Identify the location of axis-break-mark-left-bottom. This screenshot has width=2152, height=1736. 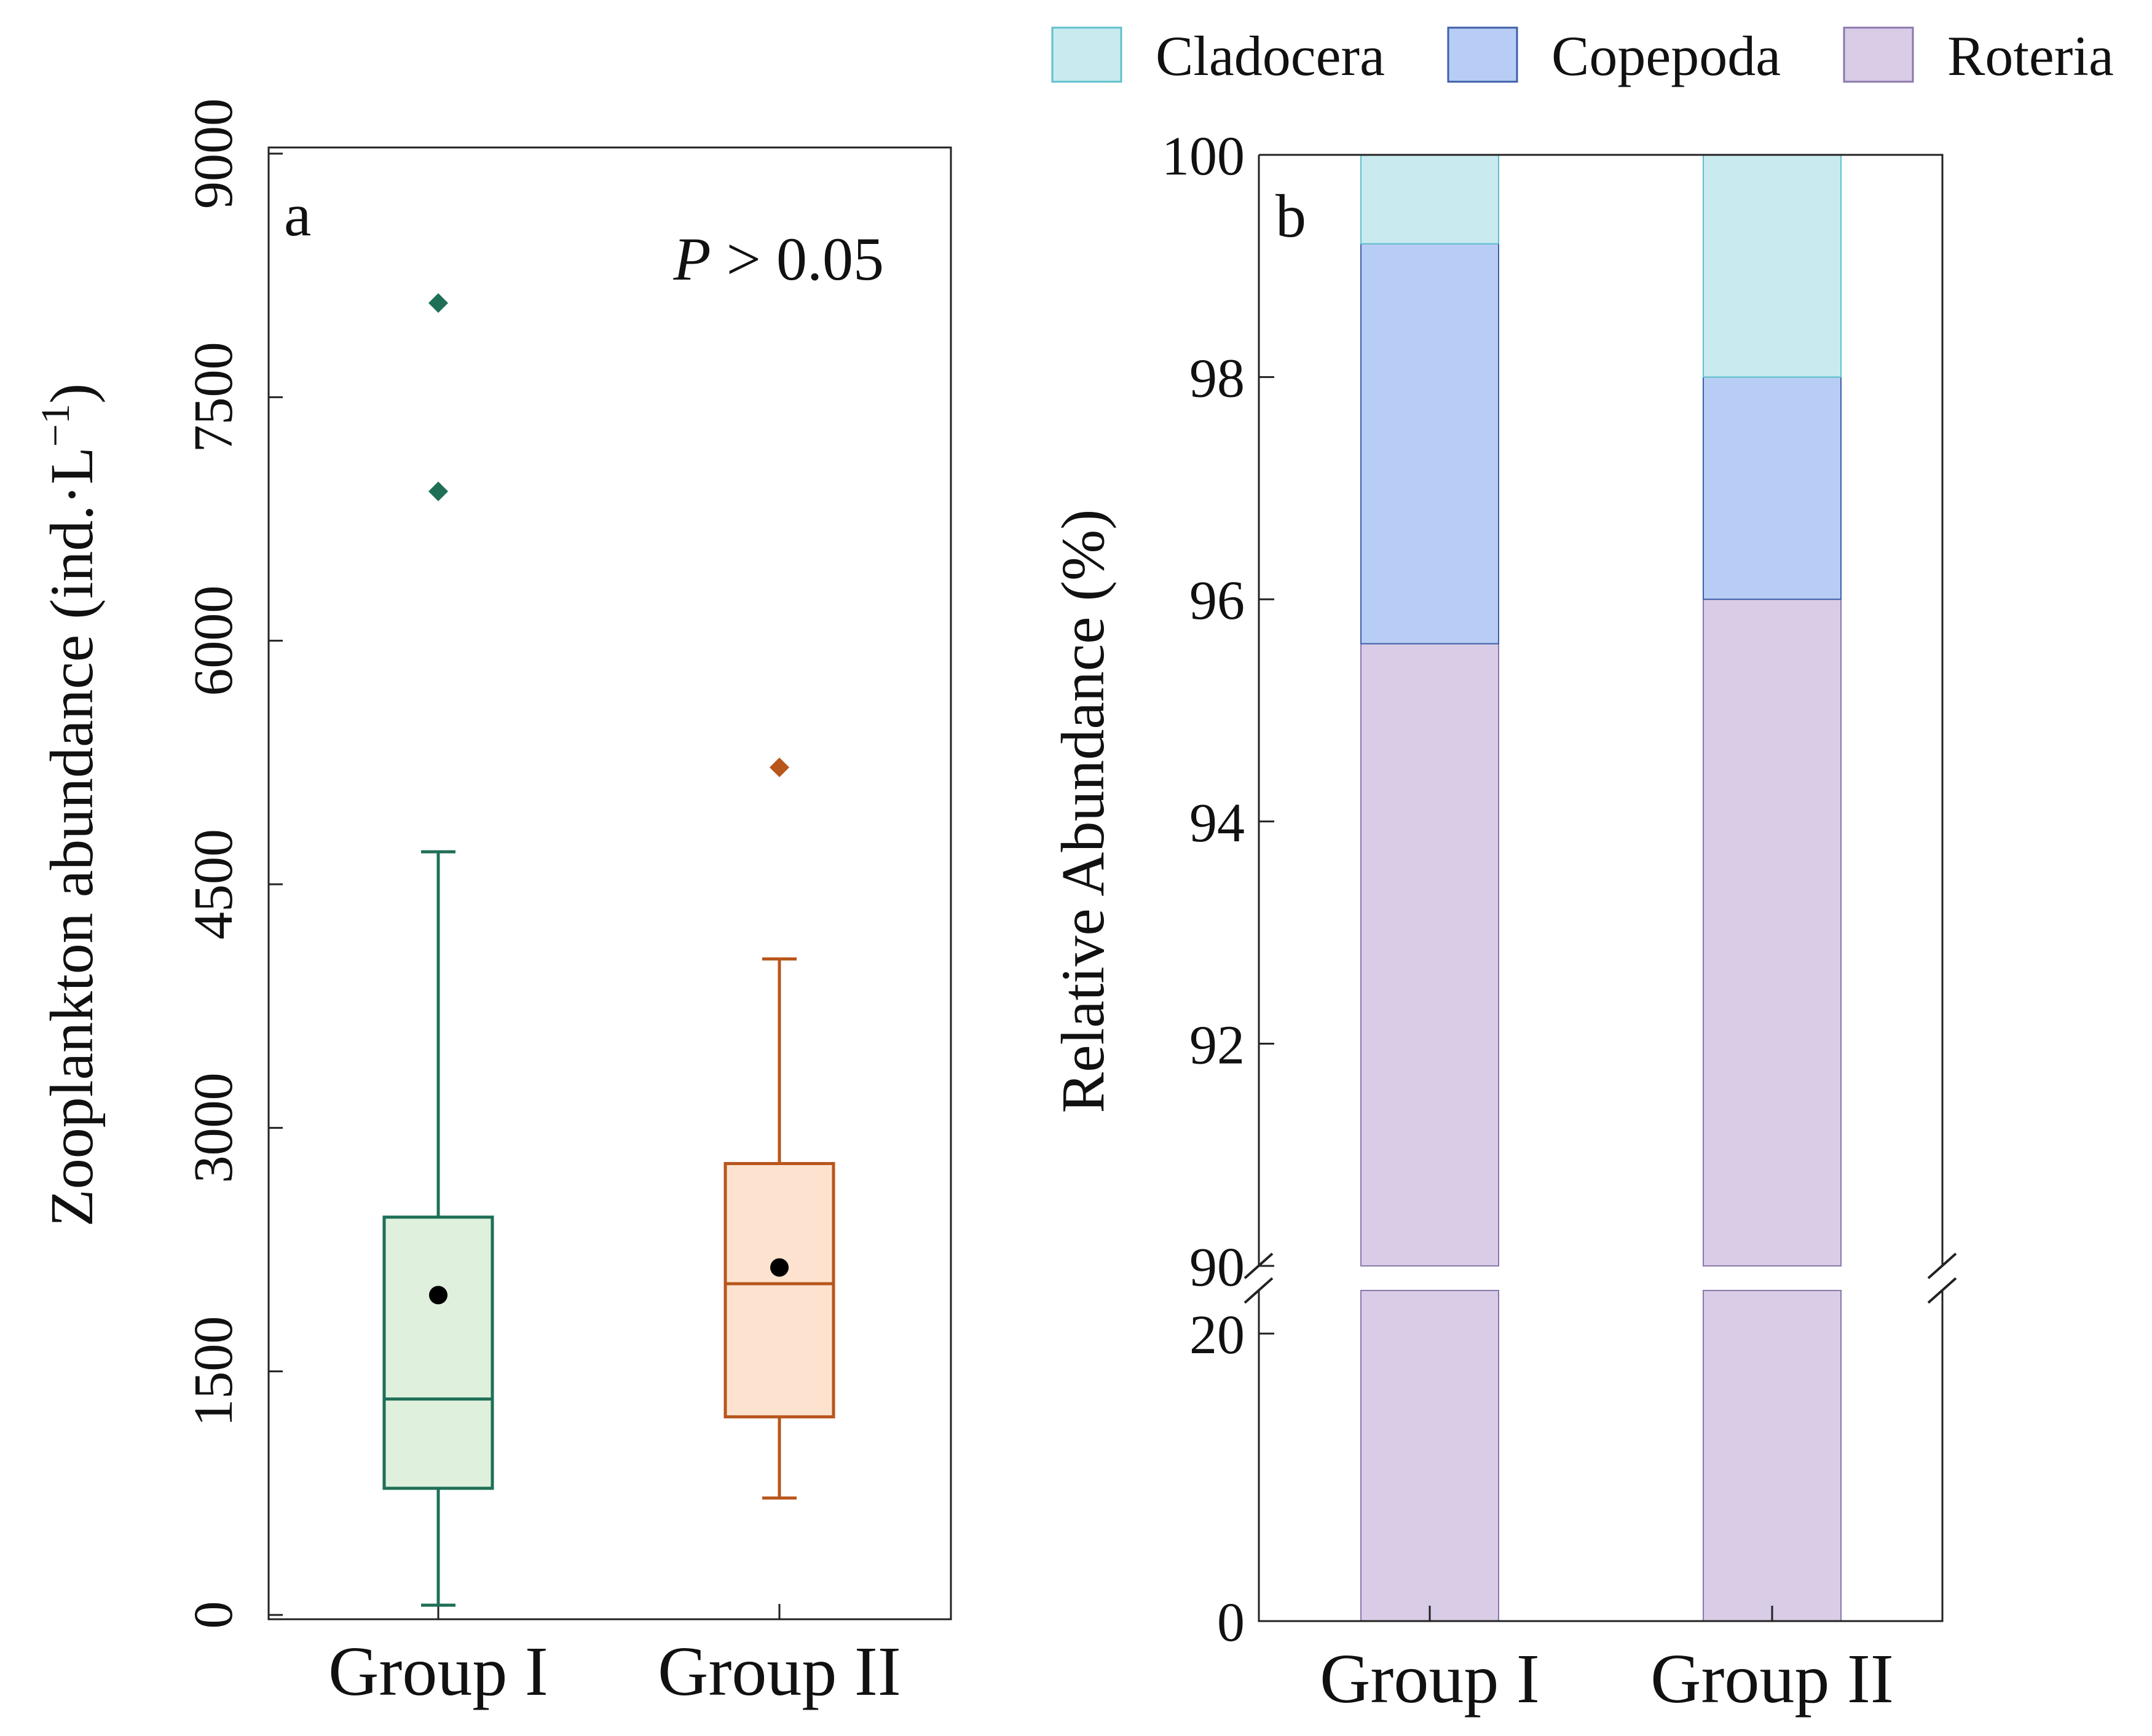
(1259, 1291).